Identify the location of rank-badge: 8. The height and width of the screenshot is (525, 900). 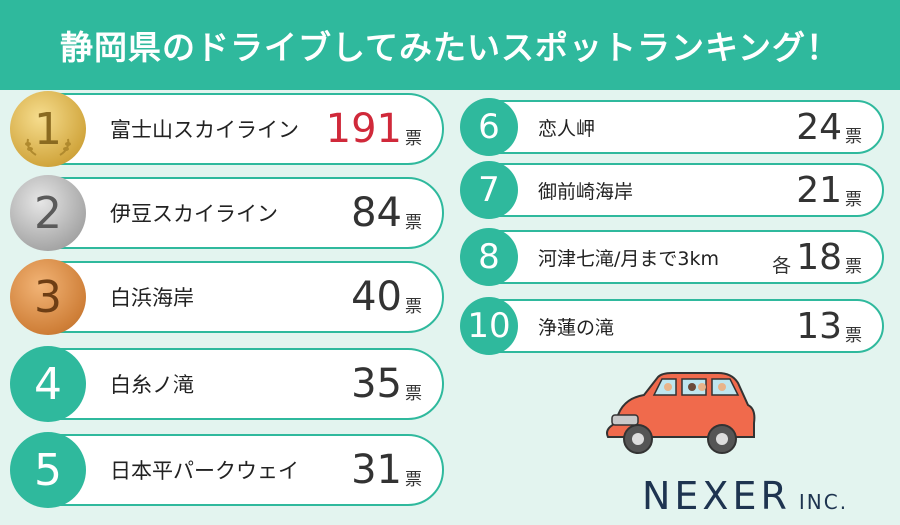
(489, 257).